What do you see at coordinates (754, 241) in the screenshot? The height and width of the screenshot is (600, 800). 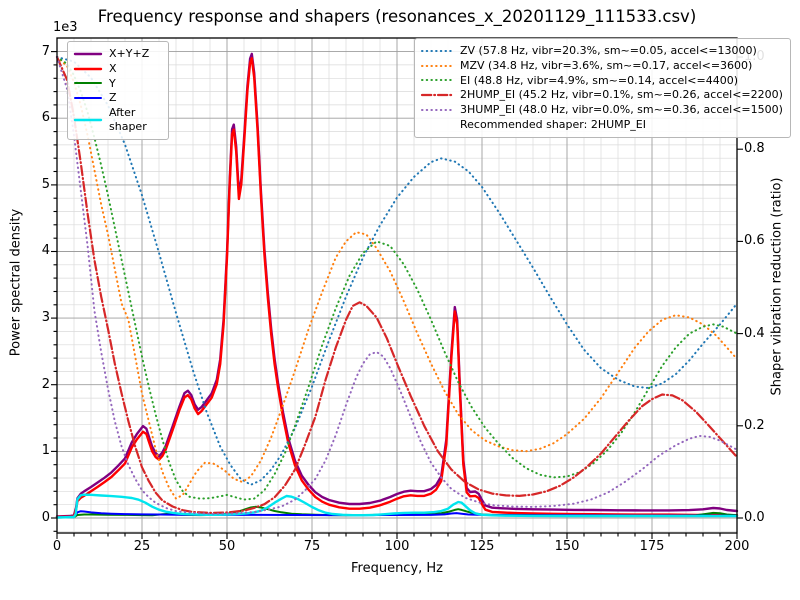 I see `y-right-tick-label: 0.6` at bounding box center [754, 241].